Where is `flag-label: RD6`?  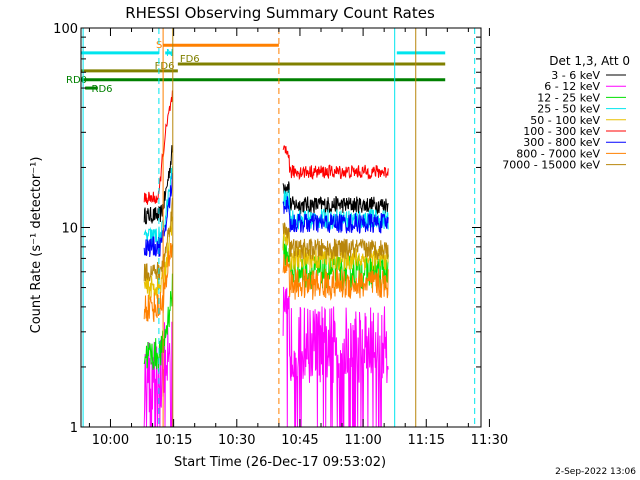
flag-label: RD6 is located at coordinates (102, 89).